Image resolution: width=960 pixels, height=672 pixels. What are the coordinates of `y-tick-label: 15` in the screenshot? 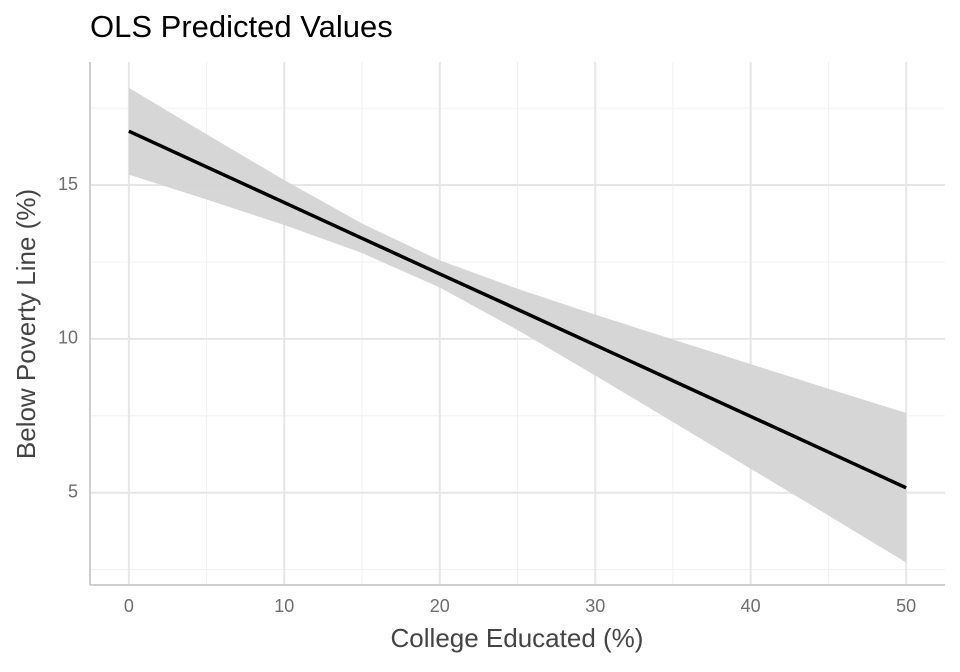 It's located at (68, 184).